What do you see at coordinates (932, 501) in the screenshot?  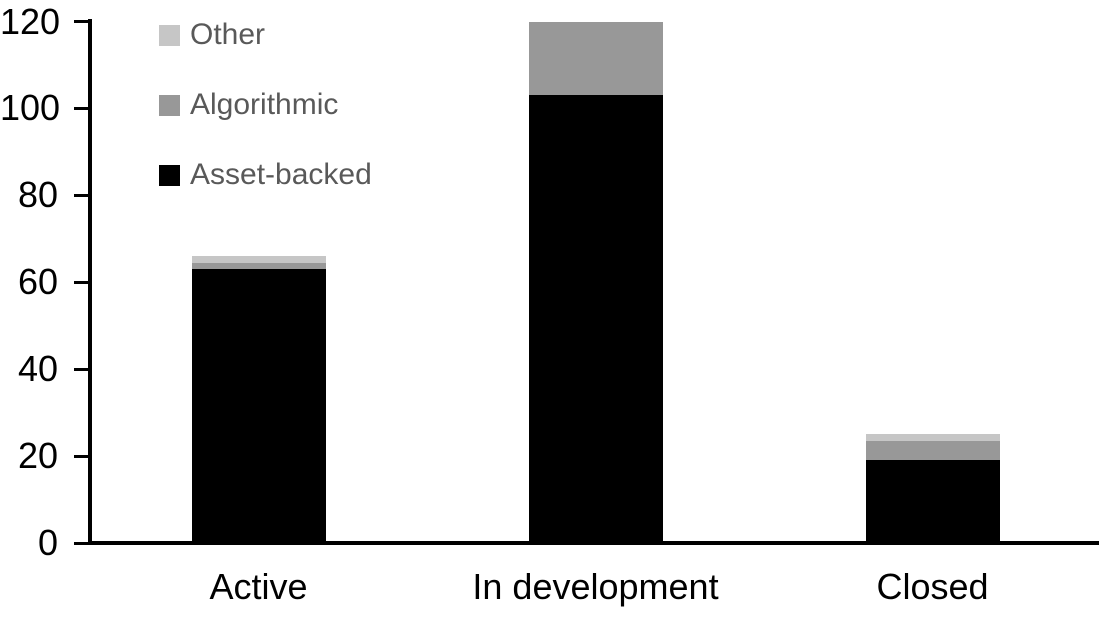 I see `bar-segment-closed-asset-backed` at bounding box center [932, 501].